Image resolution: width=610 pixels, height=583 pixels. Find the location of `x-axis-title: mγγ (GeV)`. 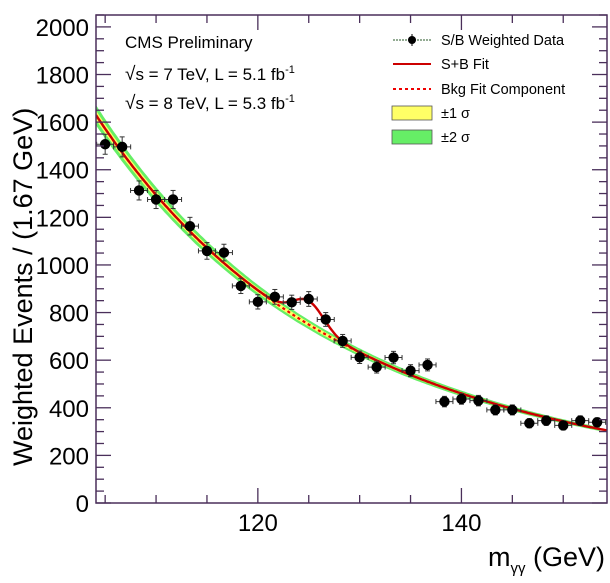

x-axis-title: mγγ (GeV) is located at coordinates (546, 559).